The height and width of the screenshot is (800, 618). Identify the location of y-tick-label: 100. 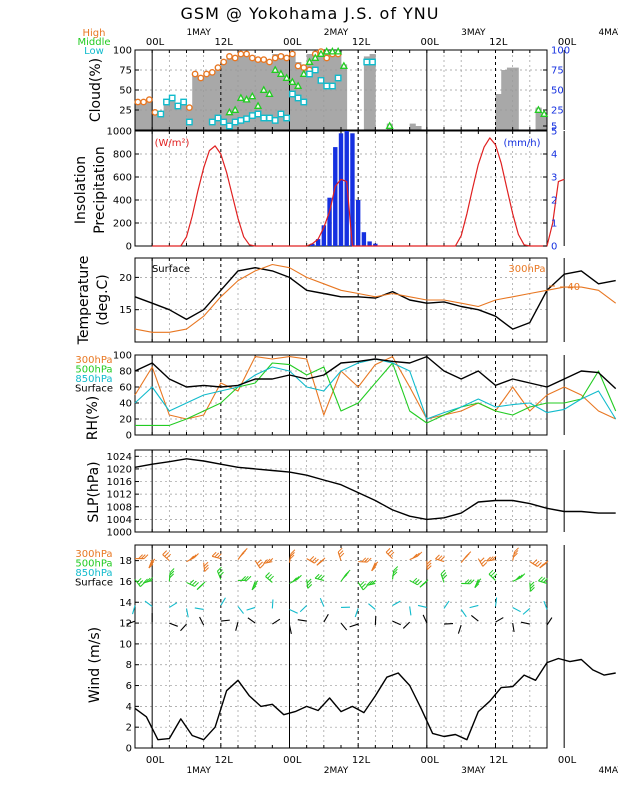
(122, 51).